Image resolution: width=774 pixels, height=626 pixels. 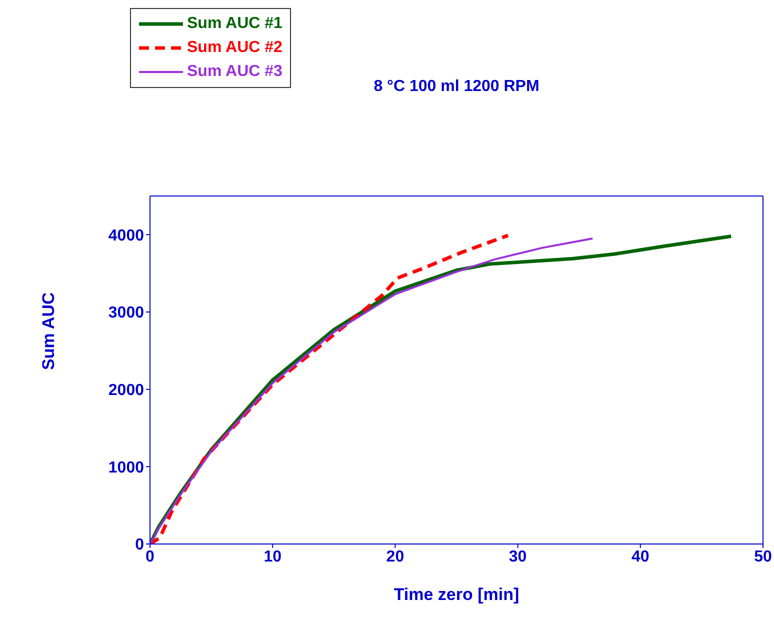 I want to click on y-tick-label: 0, so click(x=139, y=545).